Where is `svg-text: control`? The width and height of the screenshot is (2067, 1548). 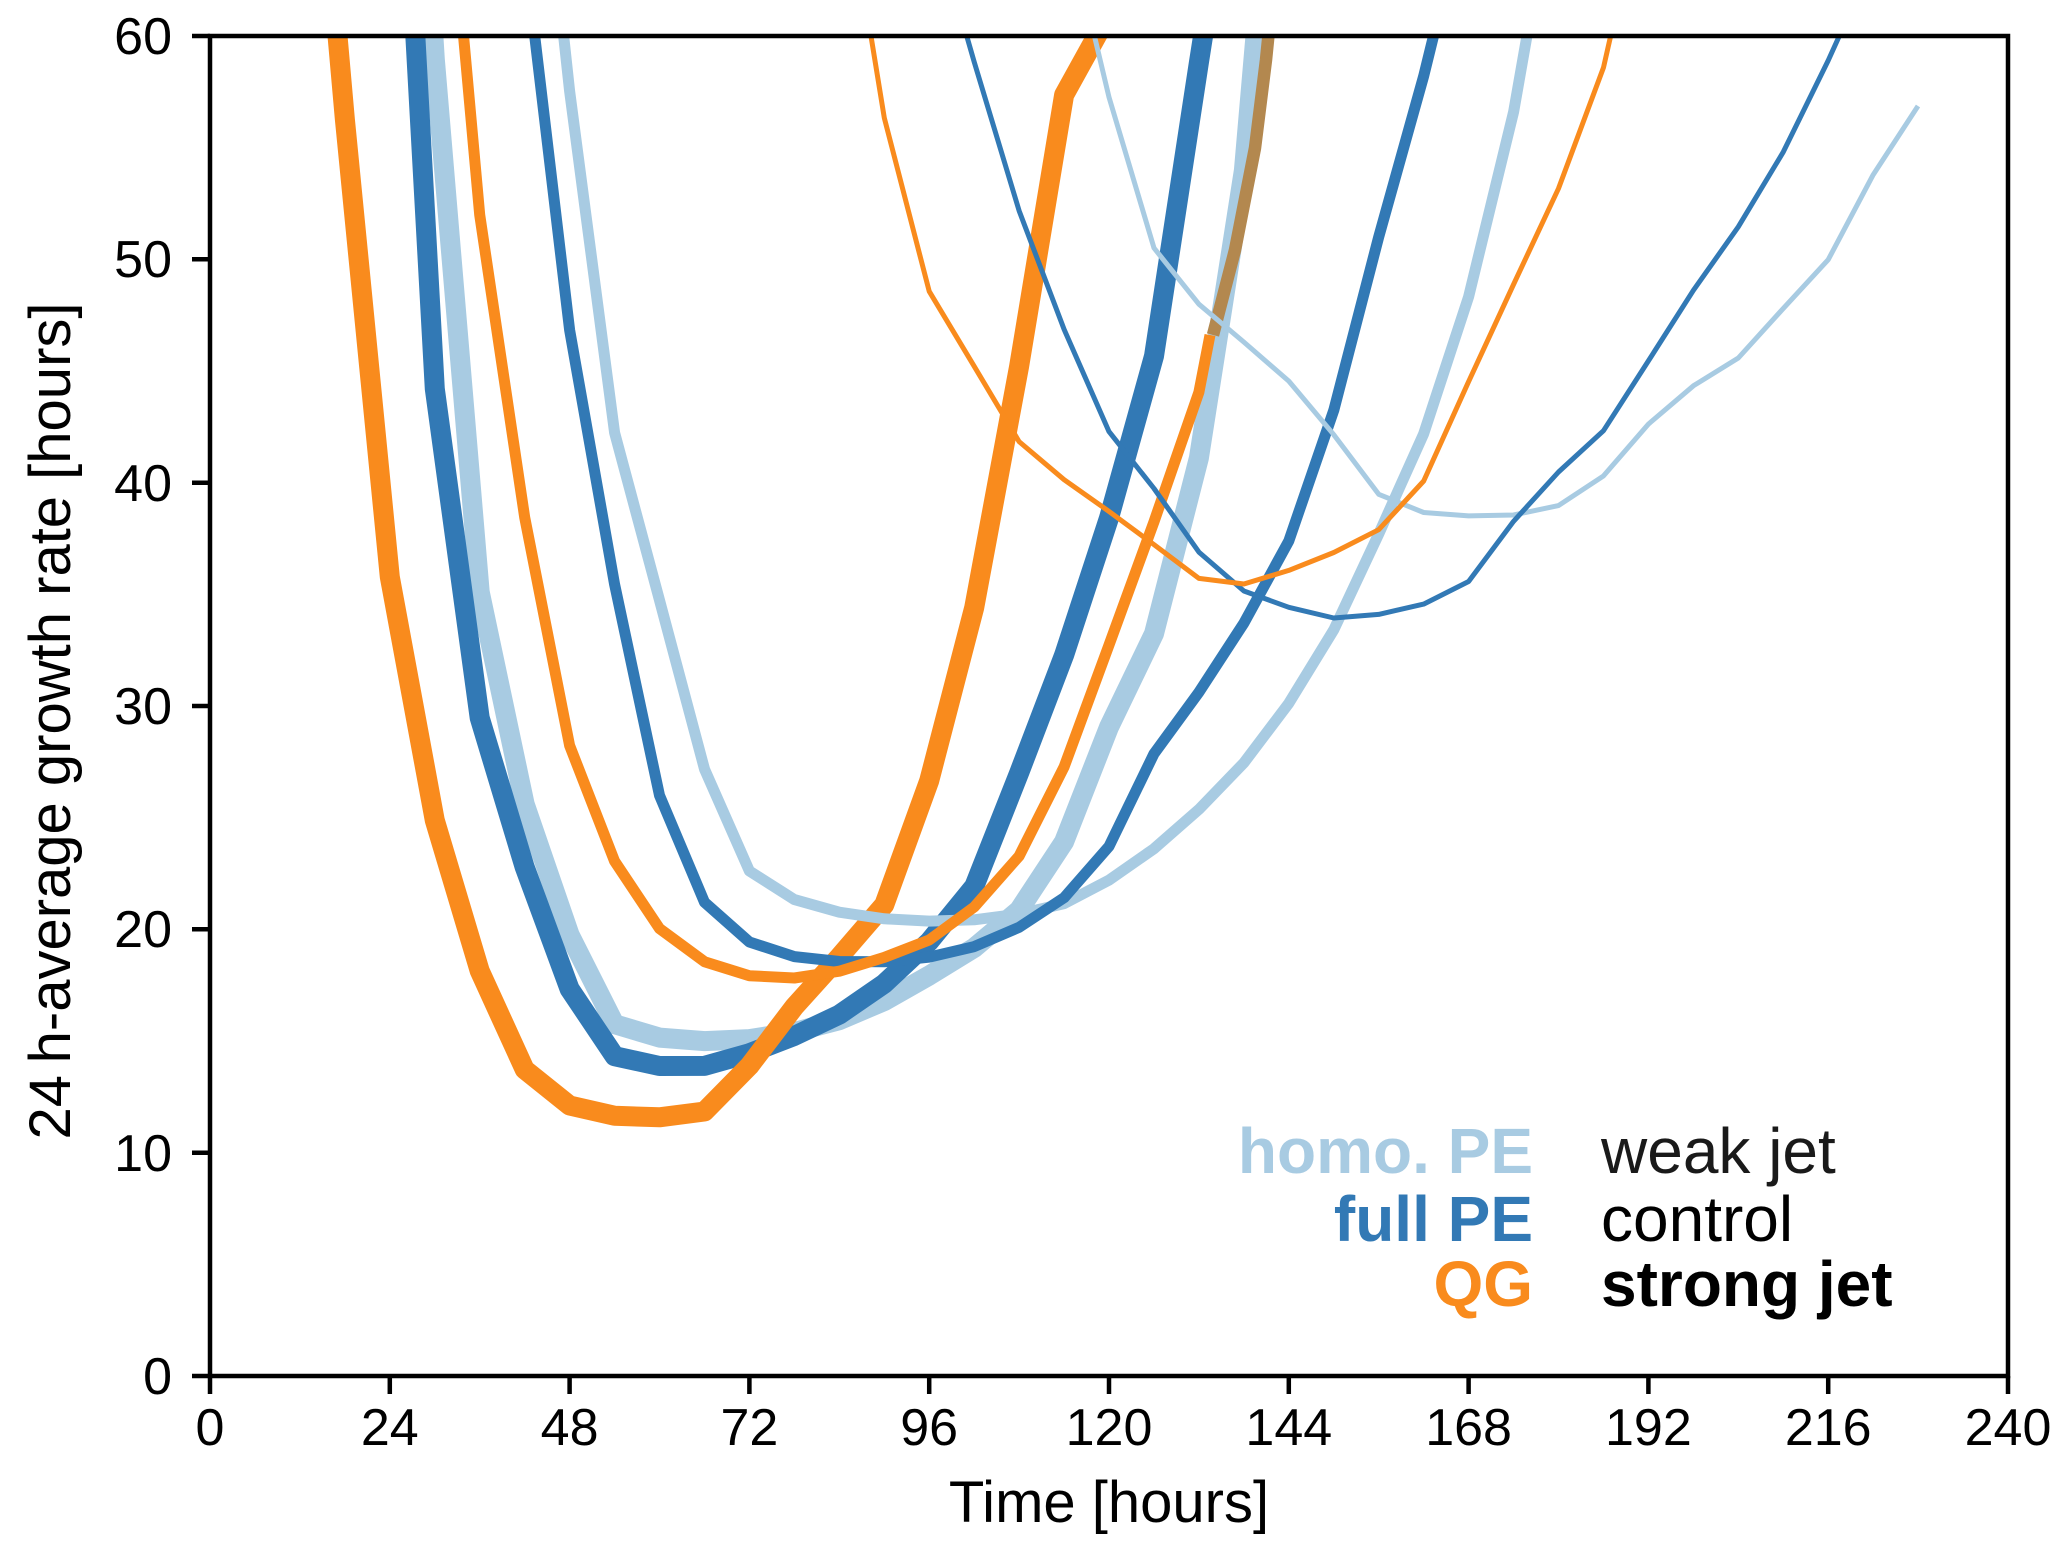 svg-text: control is located at coordinates (1697, 1219).